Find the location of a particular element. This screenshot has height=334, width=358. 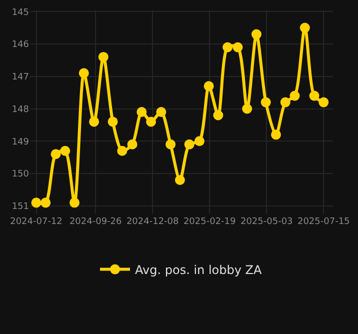

y-tick-label: 151 is located at coordinates (20, 207).